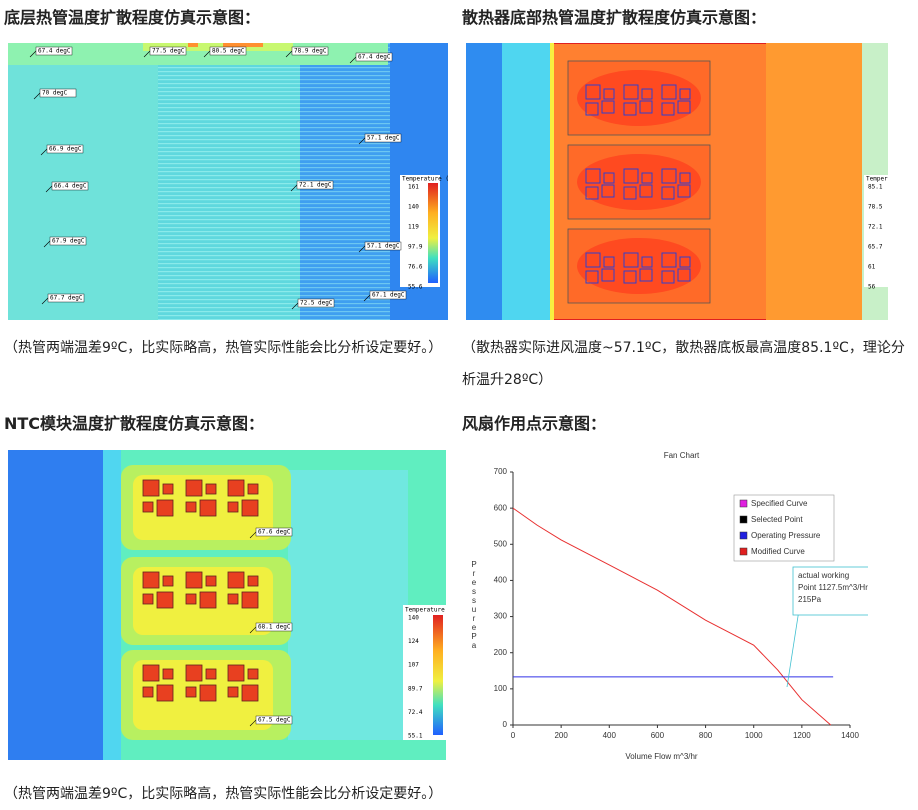 The image size is (918, 810). I want to click on x-axis-label: Volume Flow m^3/hr, so click(661, 756).